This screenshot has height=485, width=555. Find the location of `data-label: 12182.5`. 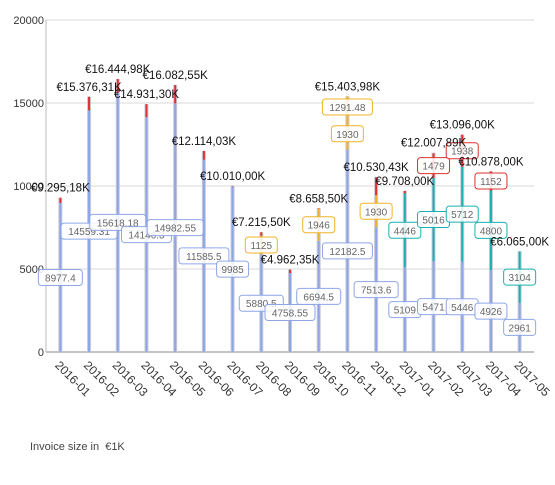

data-label: 12182.5 is located at coordinates (347, 252).